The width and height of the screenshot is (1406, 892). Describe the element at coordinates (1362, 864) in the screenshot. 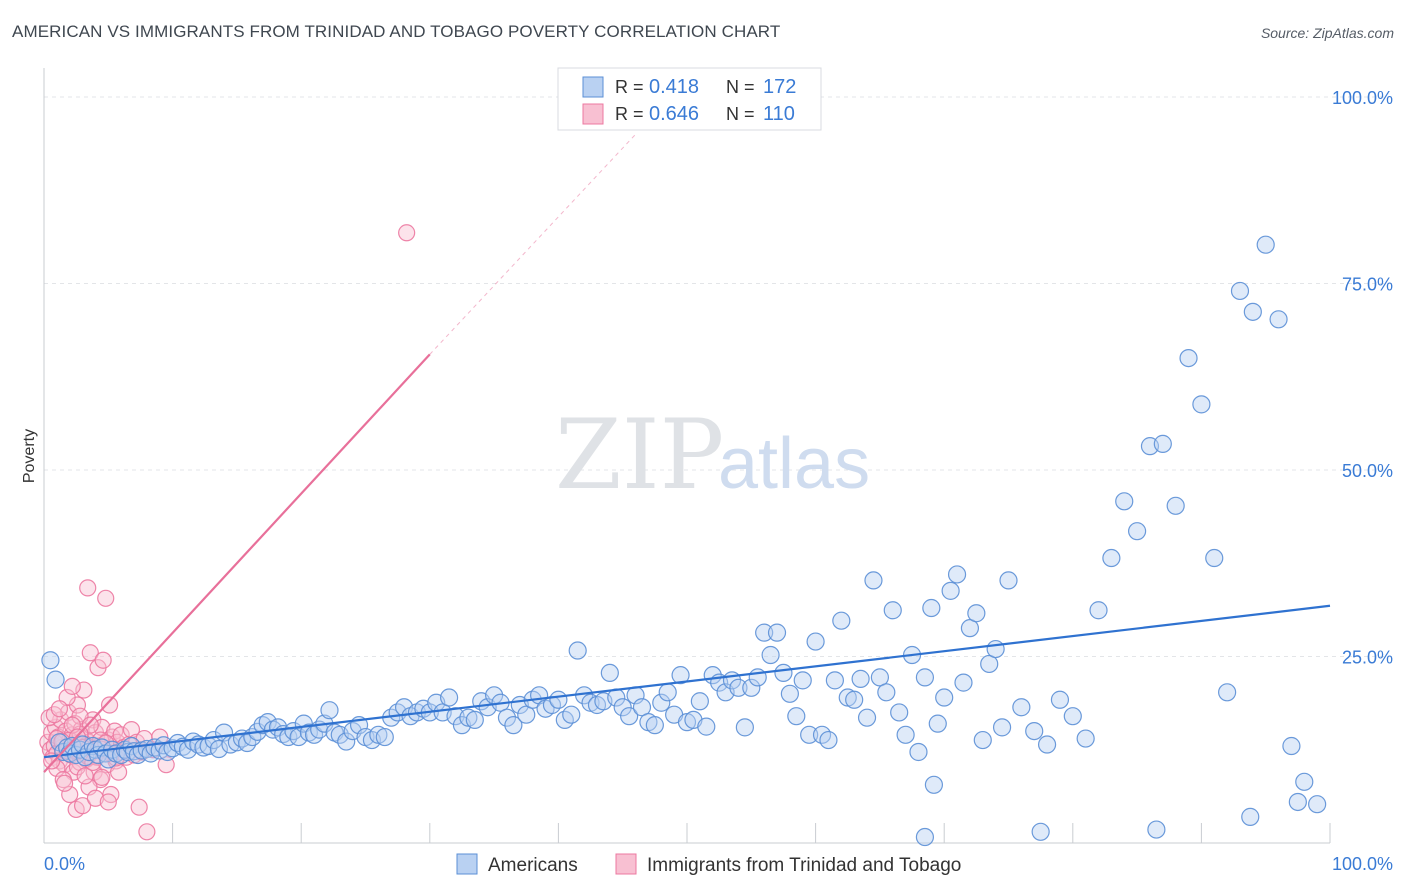

I see `x-tick-label: 100.0%` at that location.